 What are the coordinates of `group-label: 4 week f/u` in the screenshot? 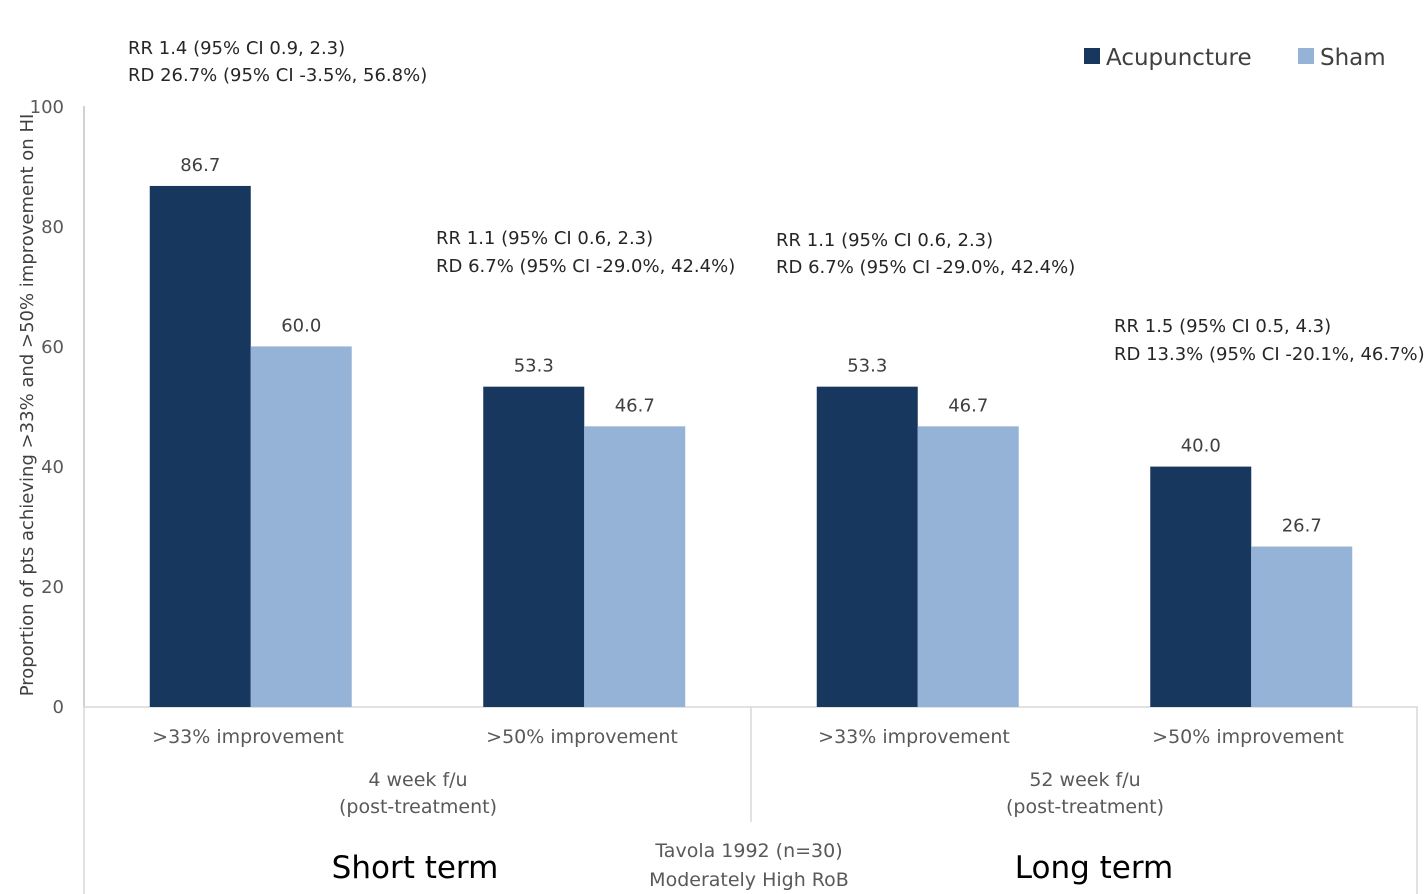 It's located at (417, 780).